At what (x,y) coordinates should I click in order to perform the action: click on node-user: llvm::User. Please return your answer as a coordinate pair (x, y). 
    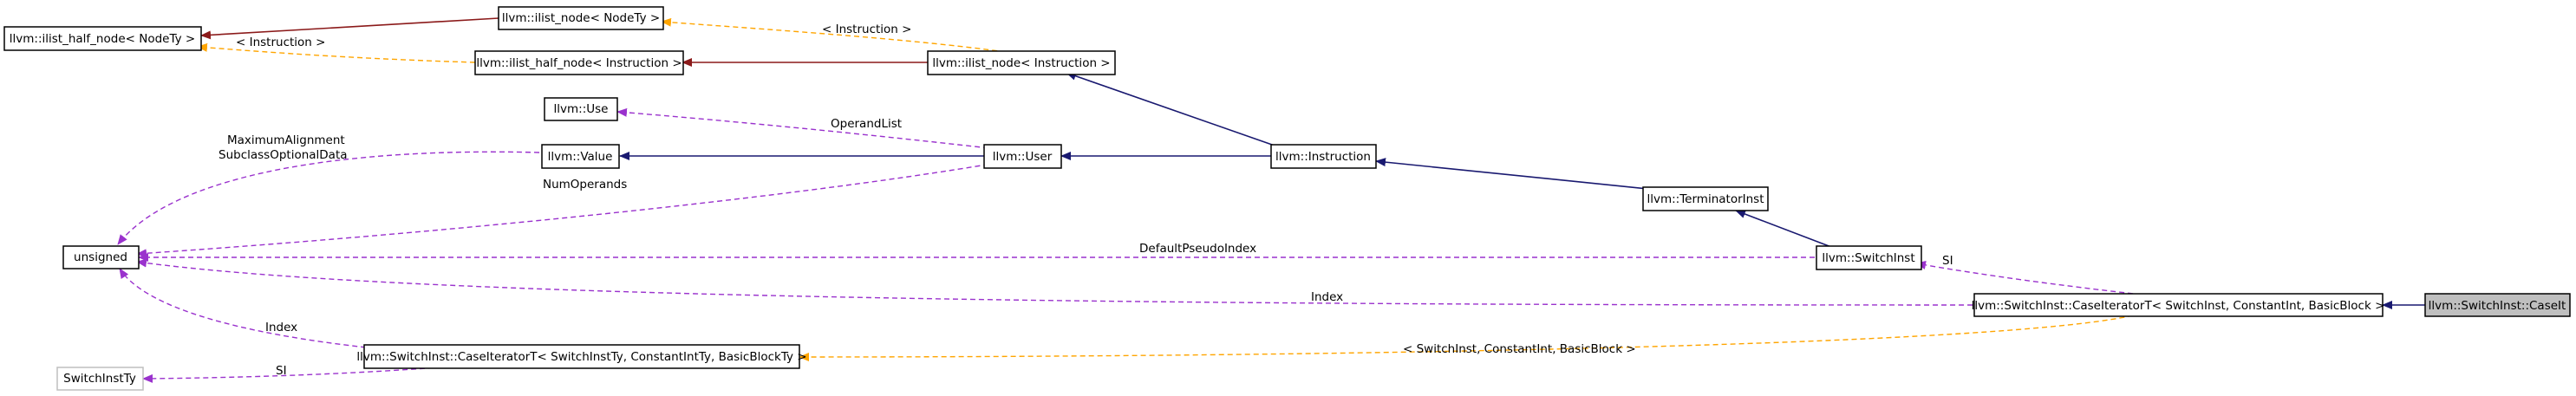
    Looking at the image, I should click on (1023, 156).